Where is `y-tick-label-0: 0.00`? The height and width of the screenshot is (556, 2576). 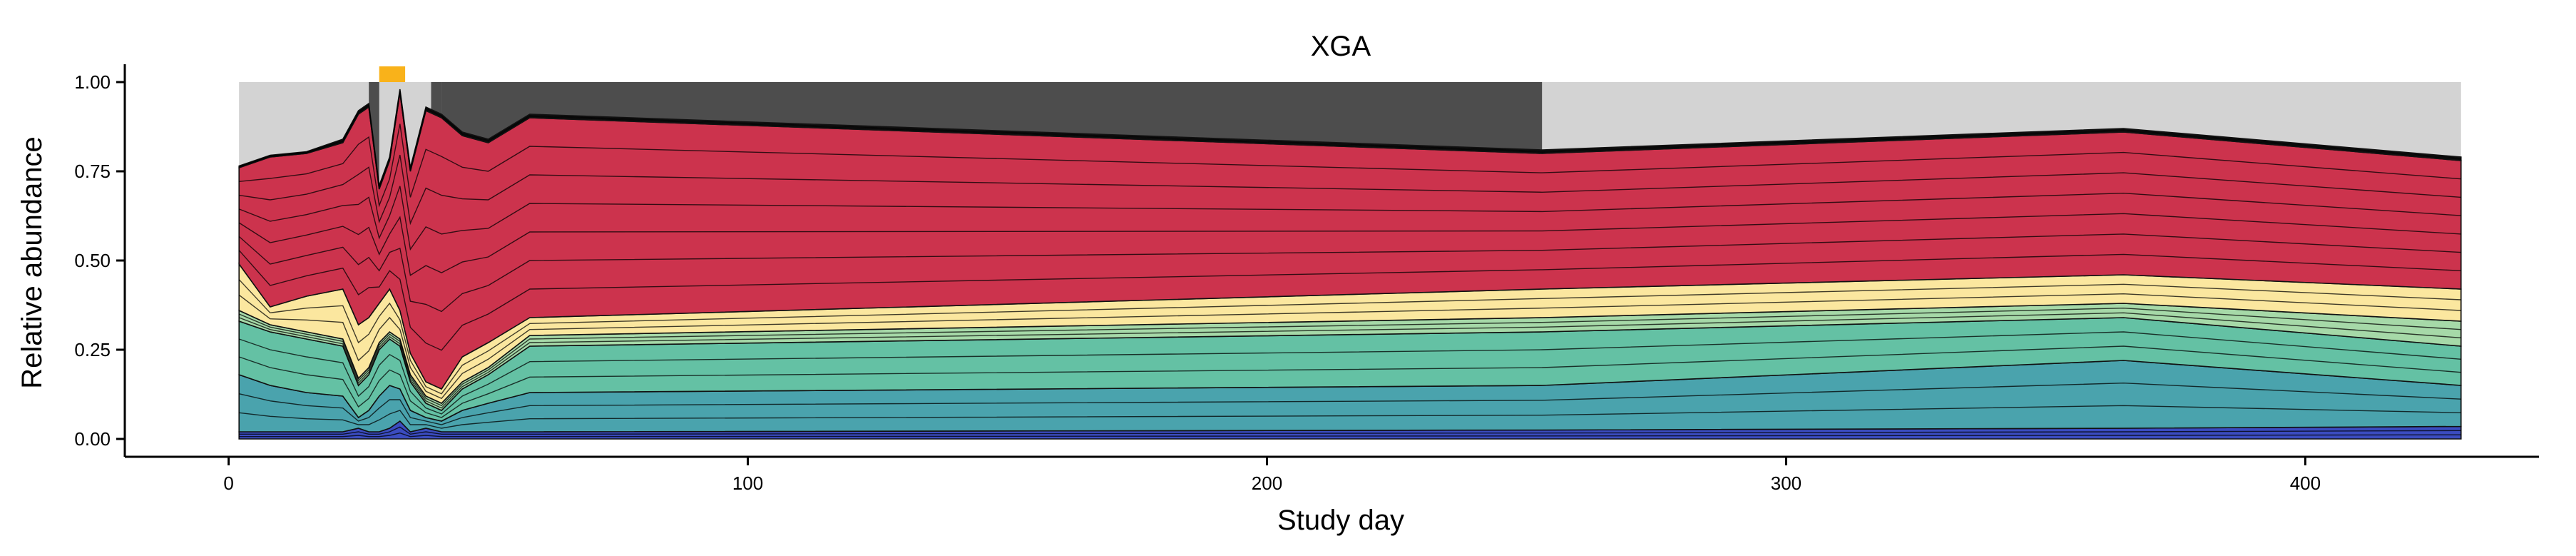 y-tick-label-0: 0.00 is located at coordinates (93, 439).